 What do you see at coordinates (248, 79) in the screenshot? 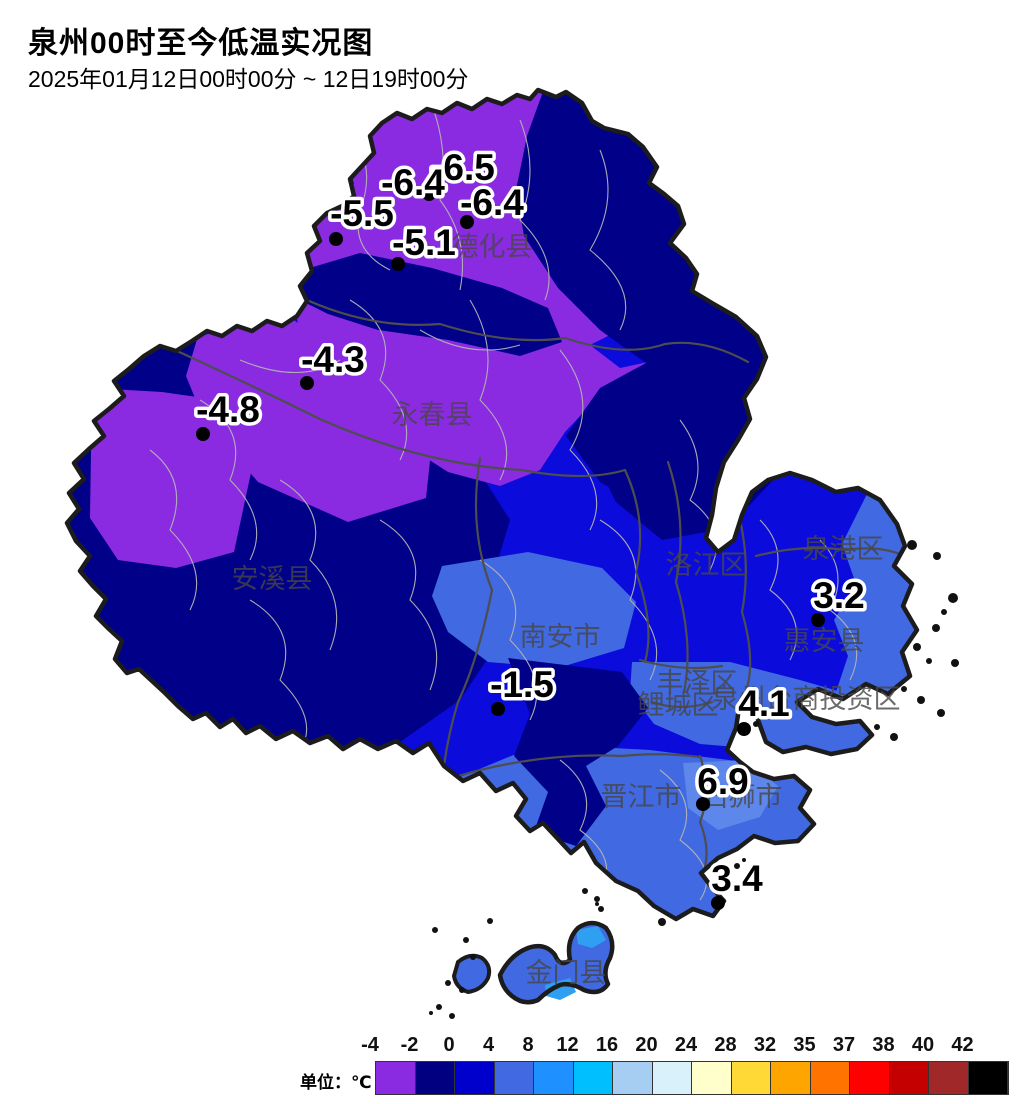
I see `page-subtitle: 2025年01月12日00时00分 ~ 12日19时00分` at bounding box center [248, 79].